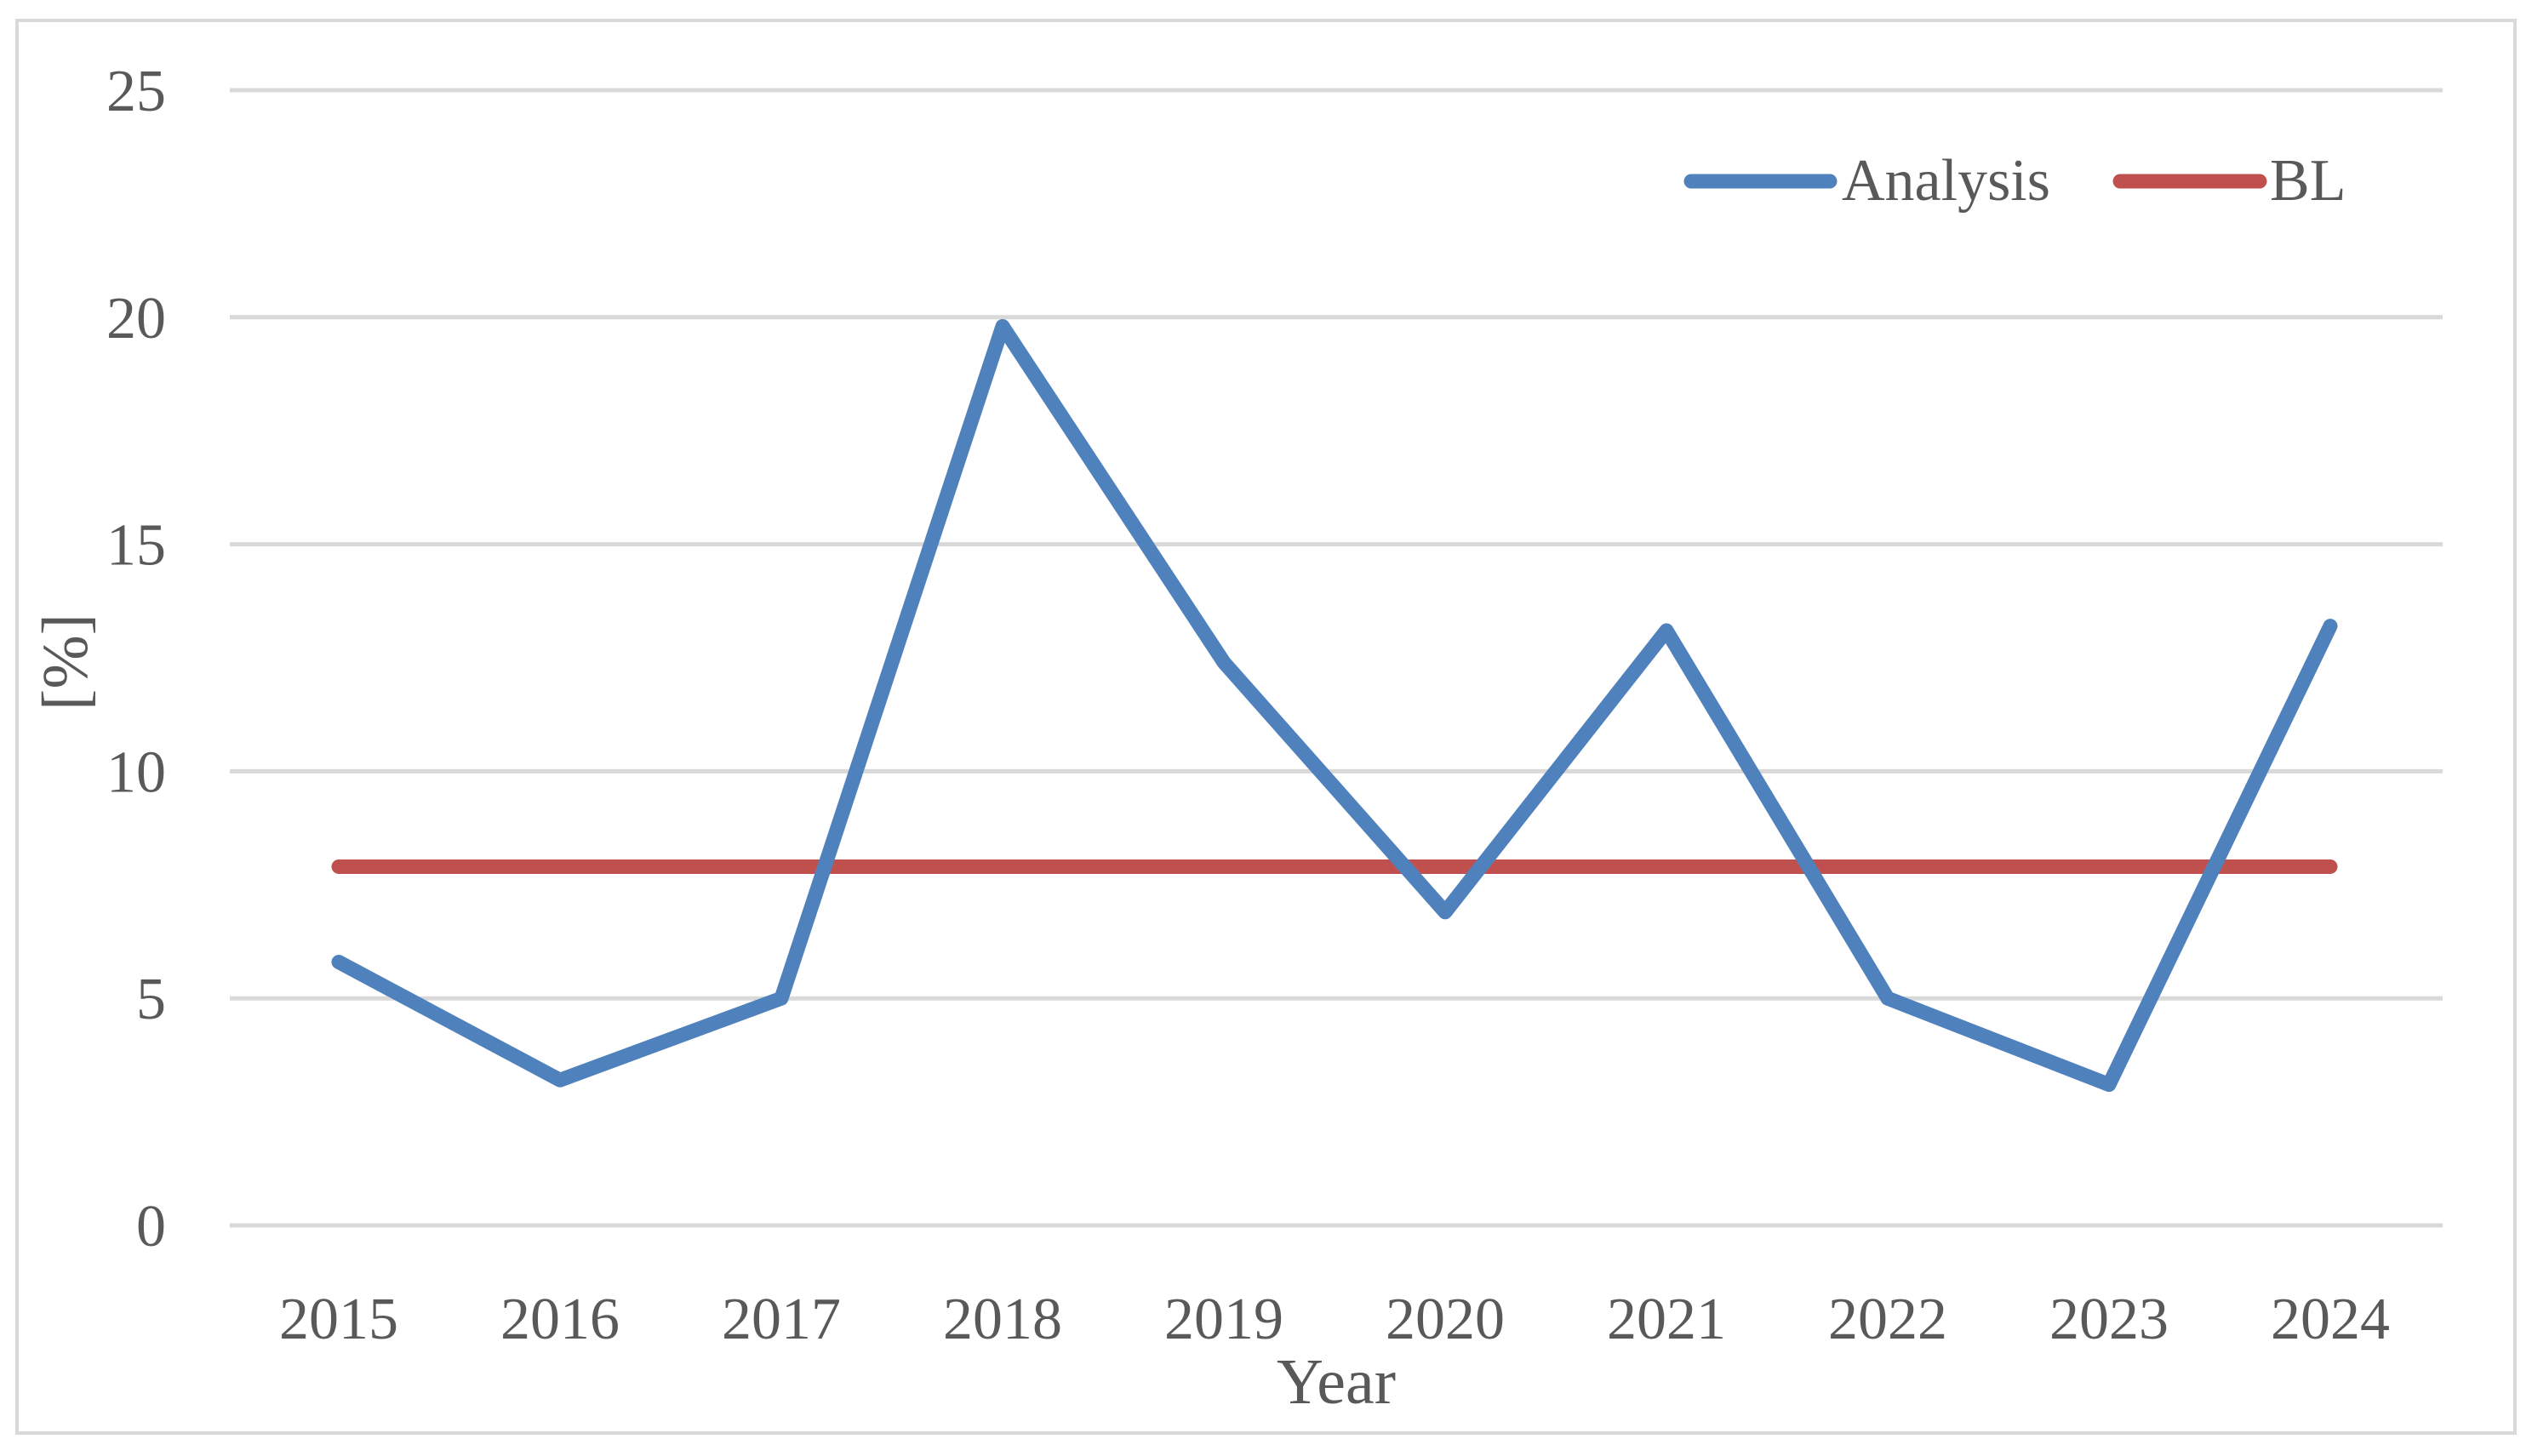 Image resolution: width=2532 pixels, height=1456 pixels. What do you see at coordinates (1946, 181) in the screenshot?
I see `legend-label-analysis: Analysis` at bounding box center [1946, 181].